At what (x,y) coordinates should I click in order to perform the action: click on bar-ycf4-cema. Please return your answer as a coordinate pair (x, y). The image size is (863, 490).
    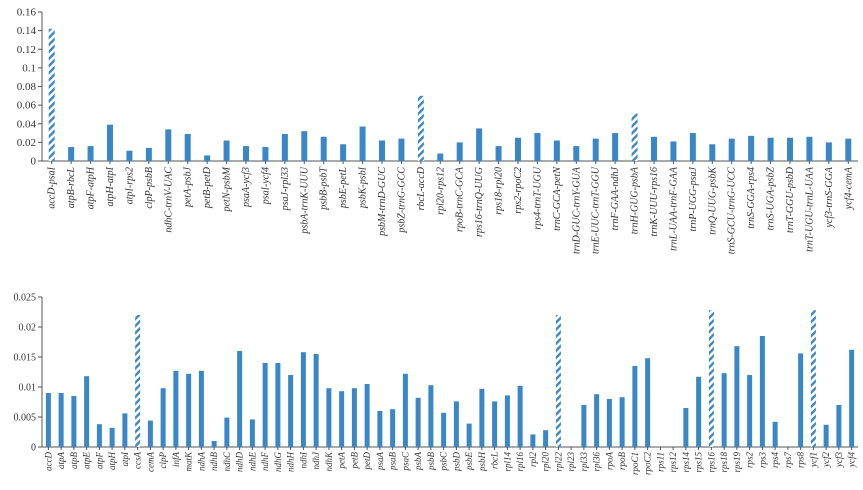
    Looking at the image, I should click on (848, 149).